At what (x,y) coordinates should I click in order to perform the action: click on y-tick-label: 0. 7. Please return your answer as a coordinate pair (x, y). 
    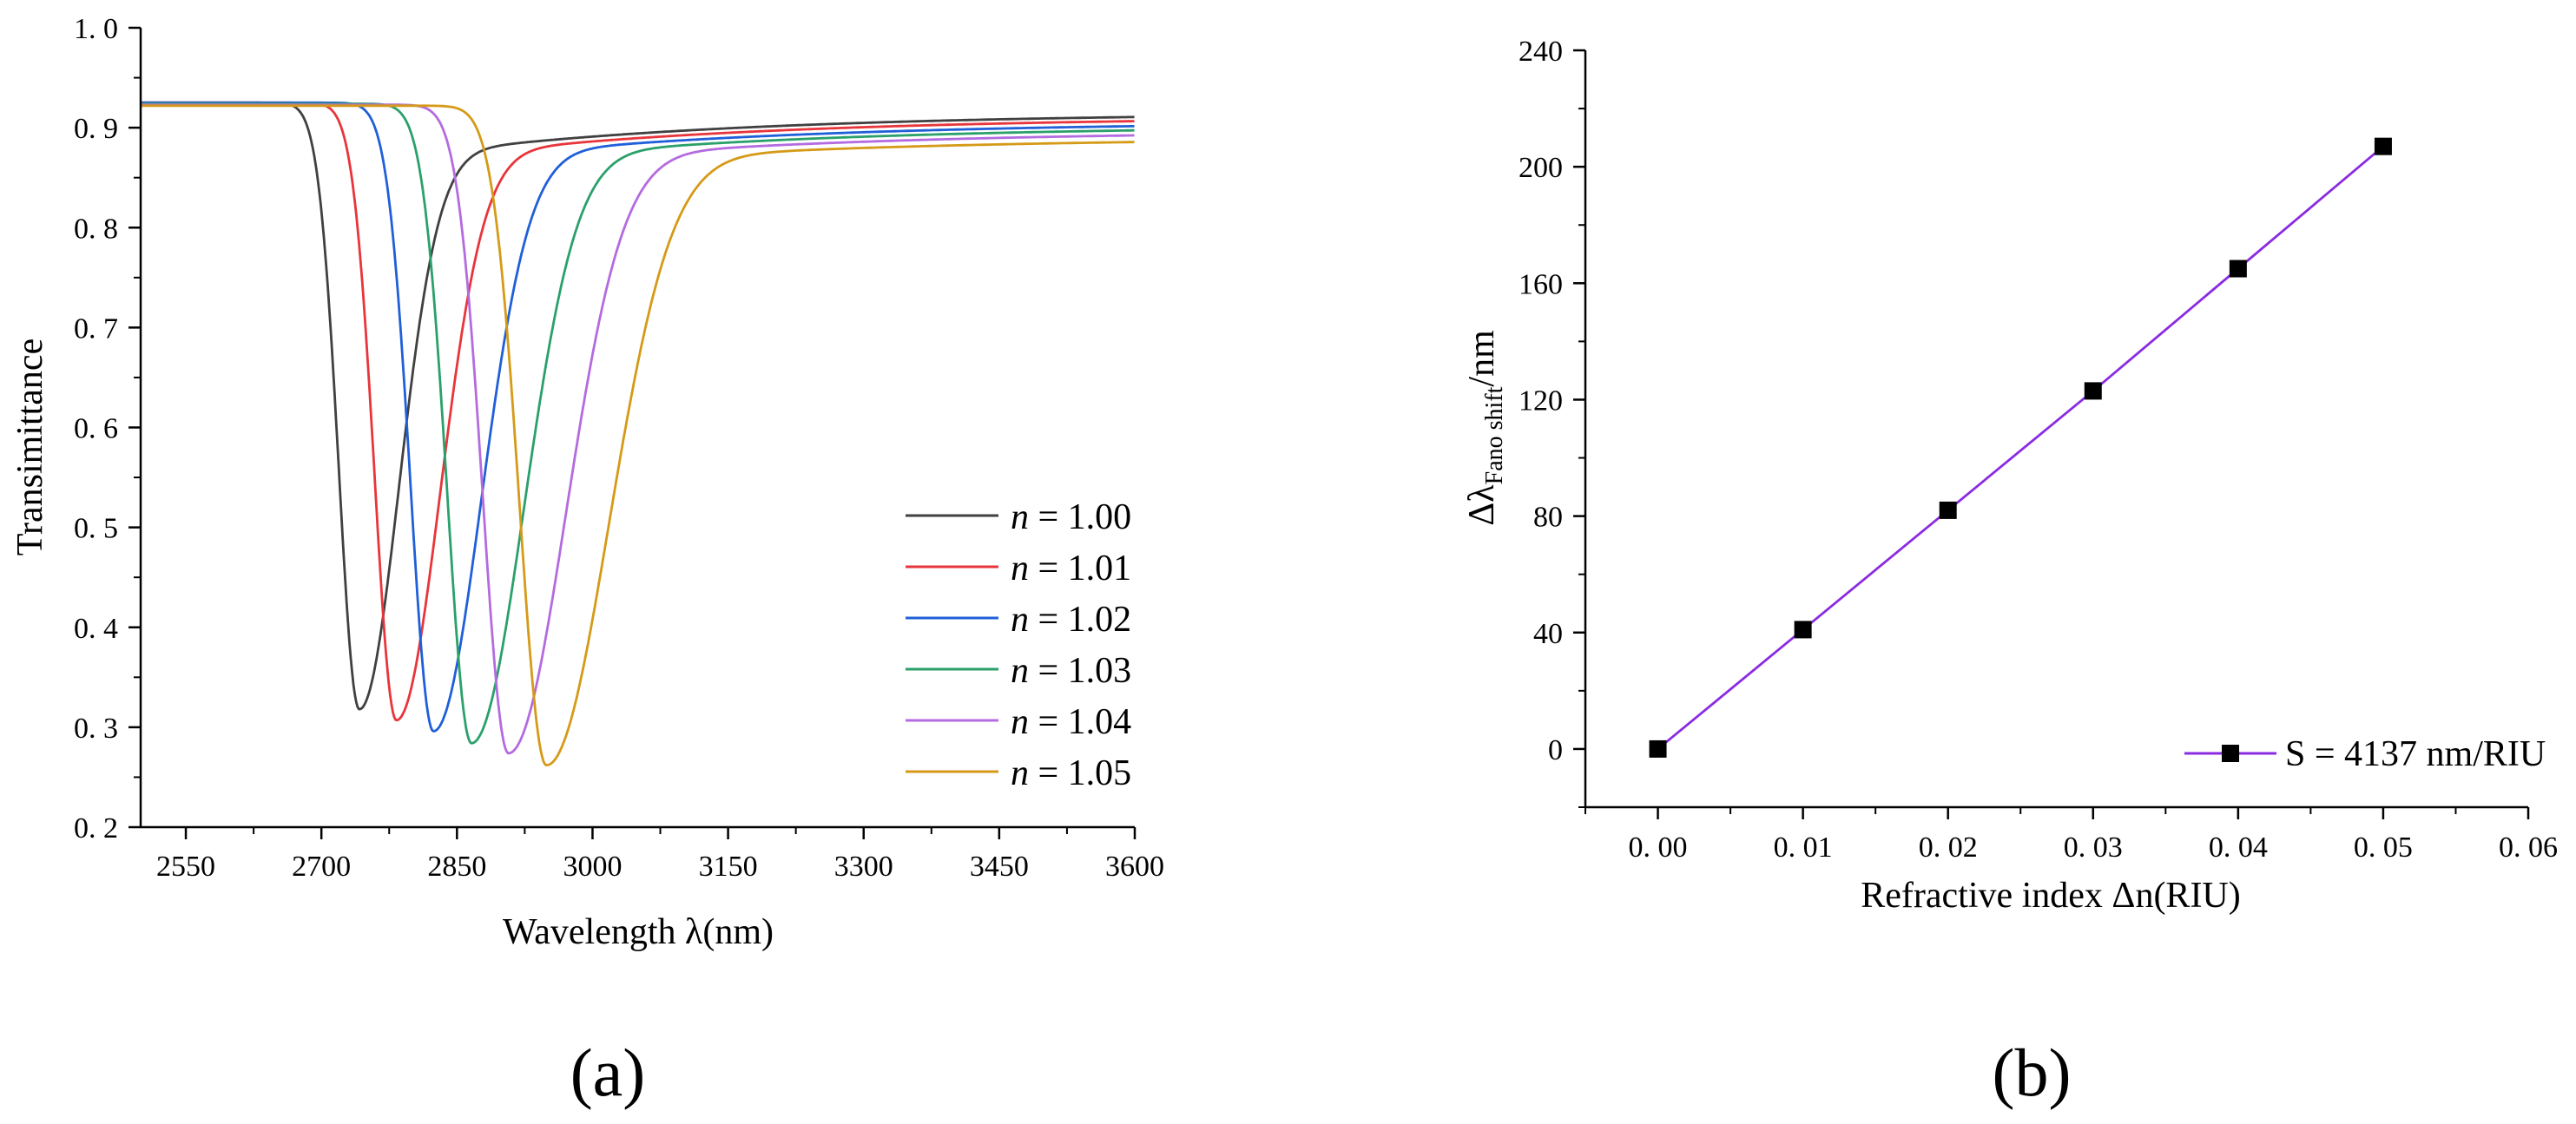
    Looking at the image, I should click on (96, 328).